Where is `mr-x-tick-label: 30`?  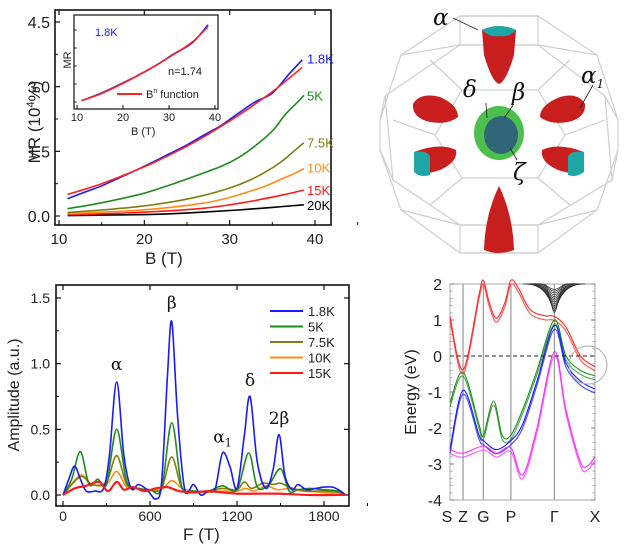
mr-x-tick-label: 30 is located at coordinates (229, 239).